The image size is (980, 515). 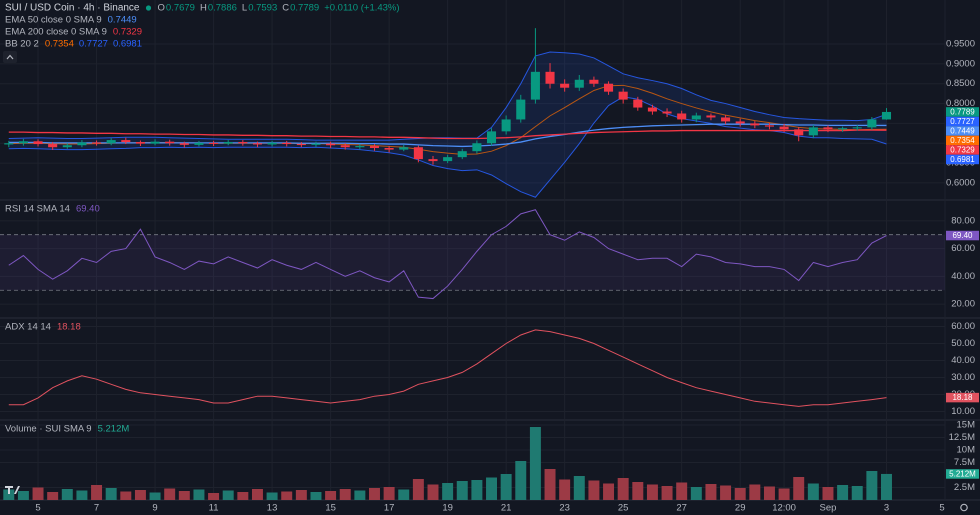 What do you see at coordinates (330, 508) in the screenshot?
I see `x-tick-label: 15` at bounding box center [330, 508].